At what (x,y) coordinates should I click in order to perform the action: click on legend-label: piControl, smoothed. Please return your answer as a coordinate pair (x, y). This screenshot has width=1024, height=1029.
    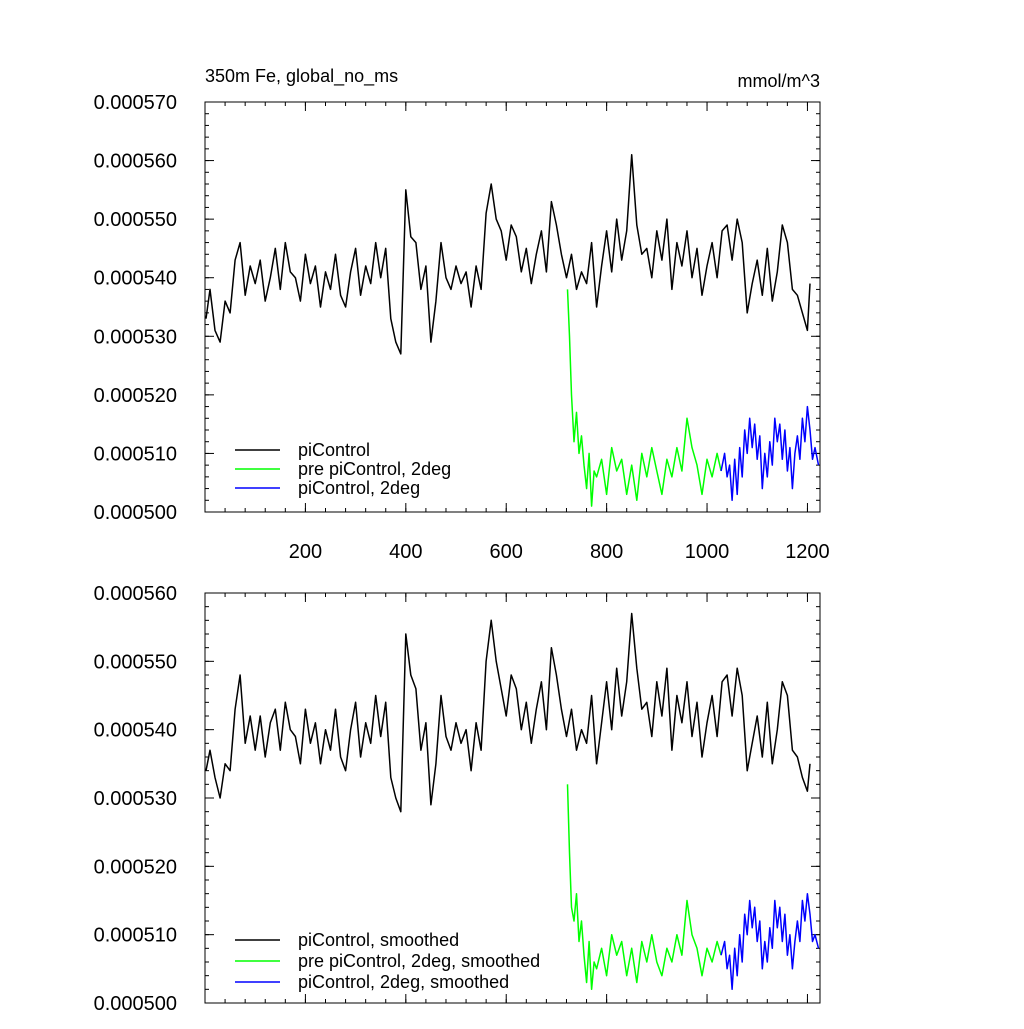
    Looking at the image, I should click on (378, 940).